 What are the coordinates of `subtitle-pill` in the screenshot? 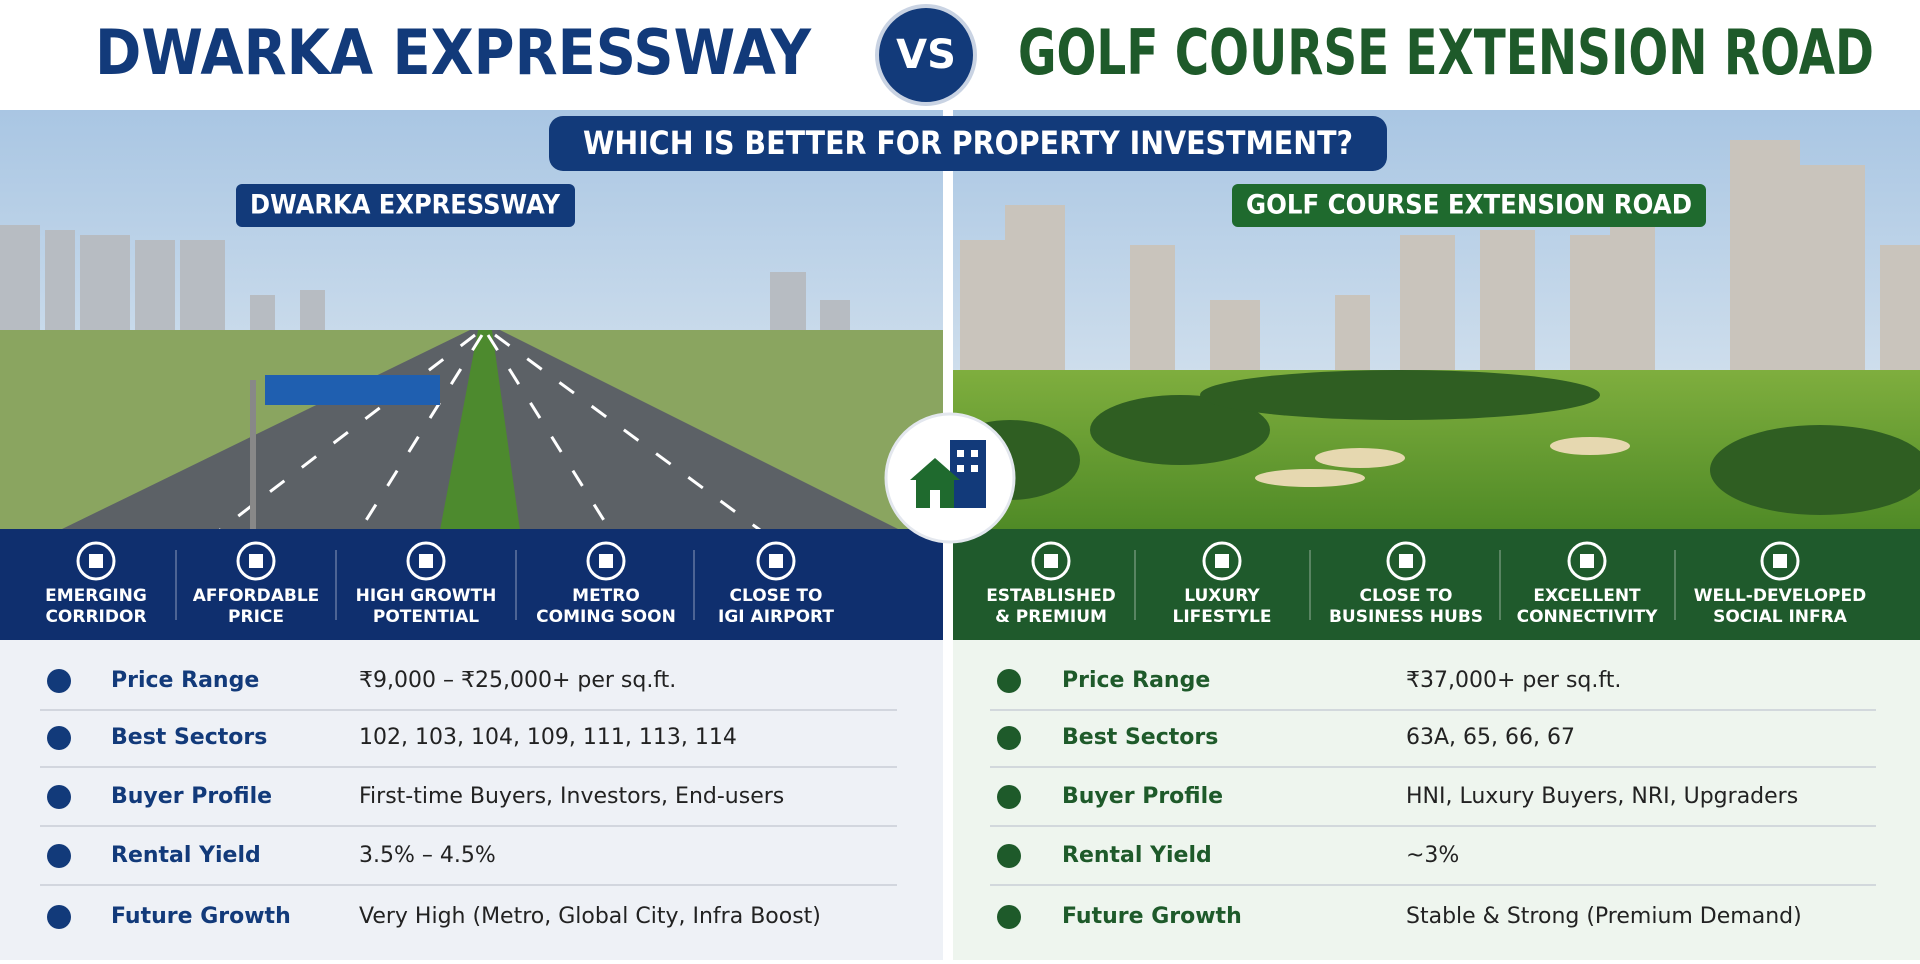 It's located at (968, 143).